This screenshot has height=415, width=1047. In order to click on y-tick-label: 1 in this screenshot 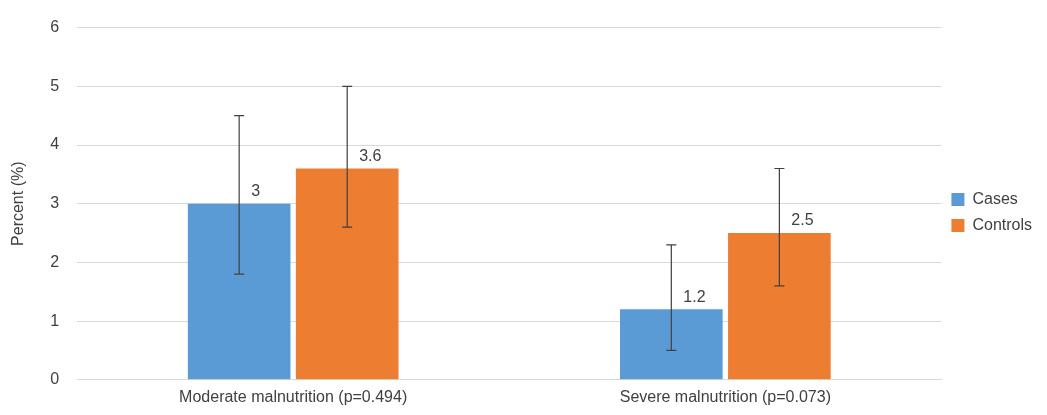, I will do `click(55, 320)`.